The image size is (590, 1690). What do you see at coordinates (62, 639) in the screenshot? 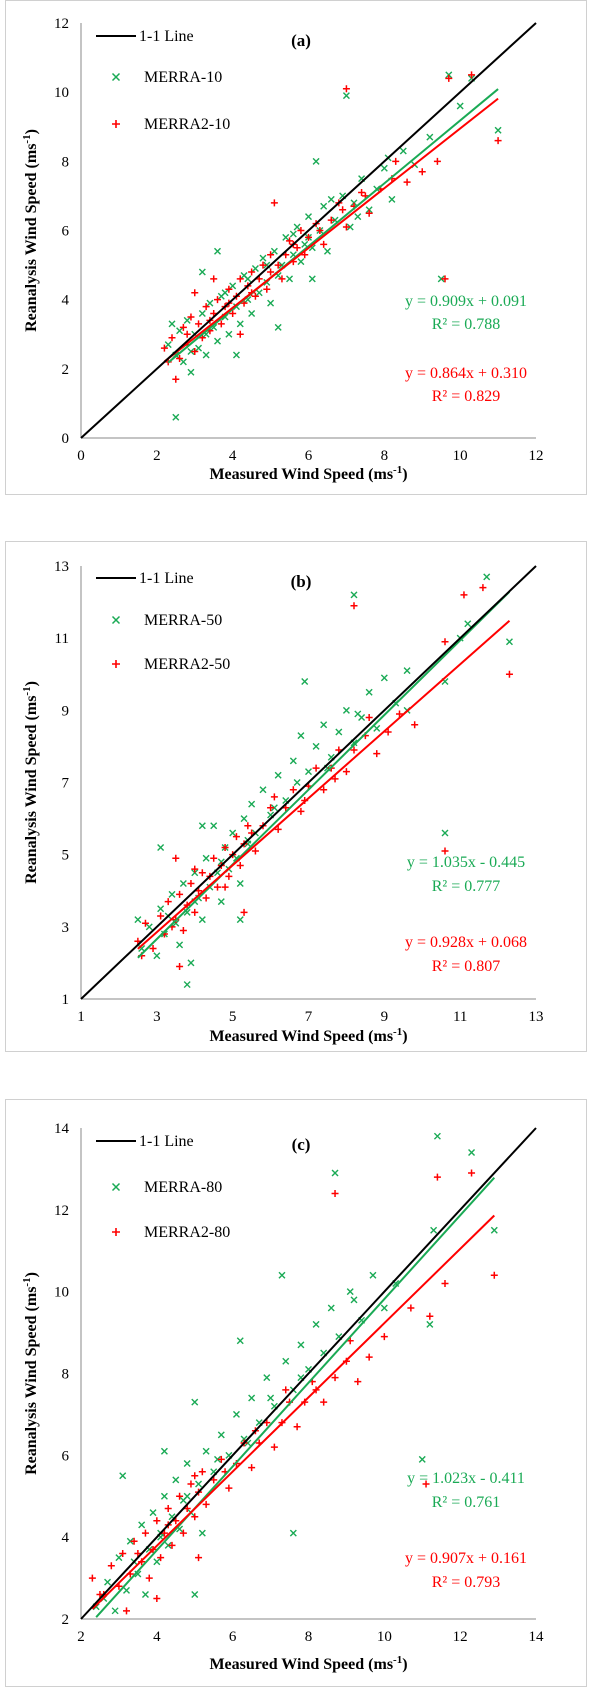
I see `y-tick-label: 11` at bounding box center [62, 639].